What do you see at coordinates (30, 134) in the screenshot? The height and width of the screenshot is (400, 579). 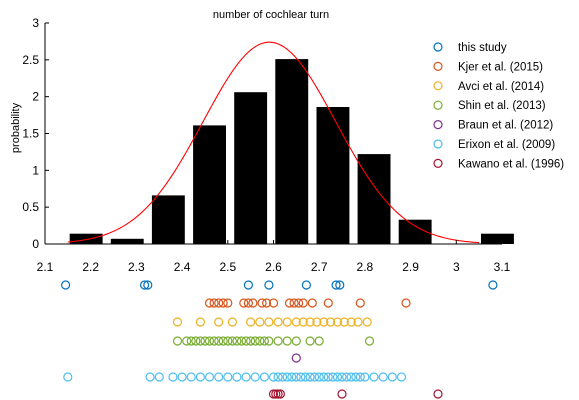 I see `y-tick-label-3: 1.5` at bounding box center [30, 134].